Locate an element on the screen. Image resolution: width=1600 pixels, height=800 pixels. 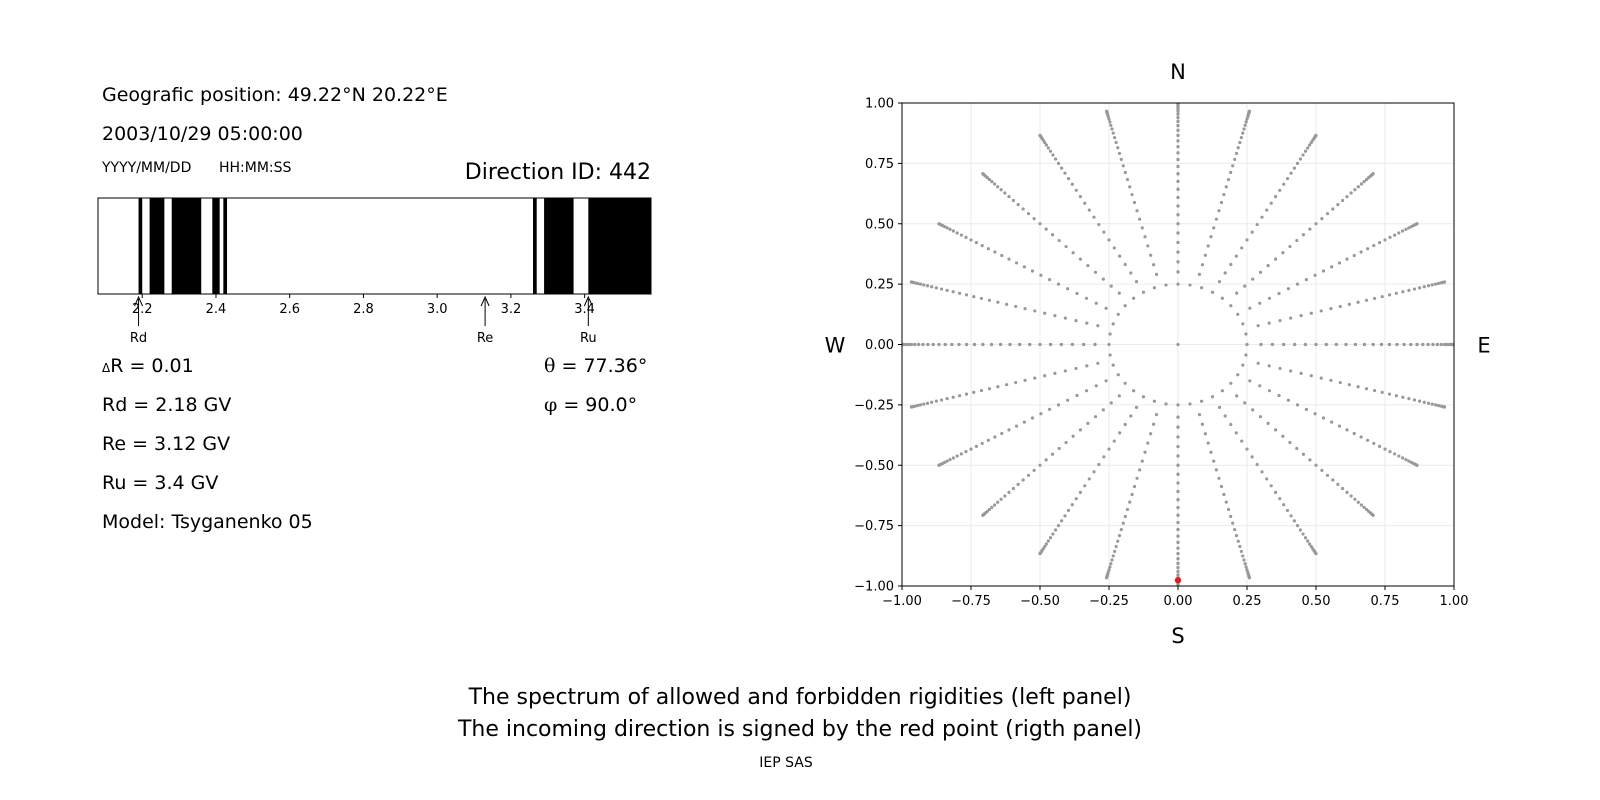
rigidity-marker-label: Rd is located at coordinates (138, 338).